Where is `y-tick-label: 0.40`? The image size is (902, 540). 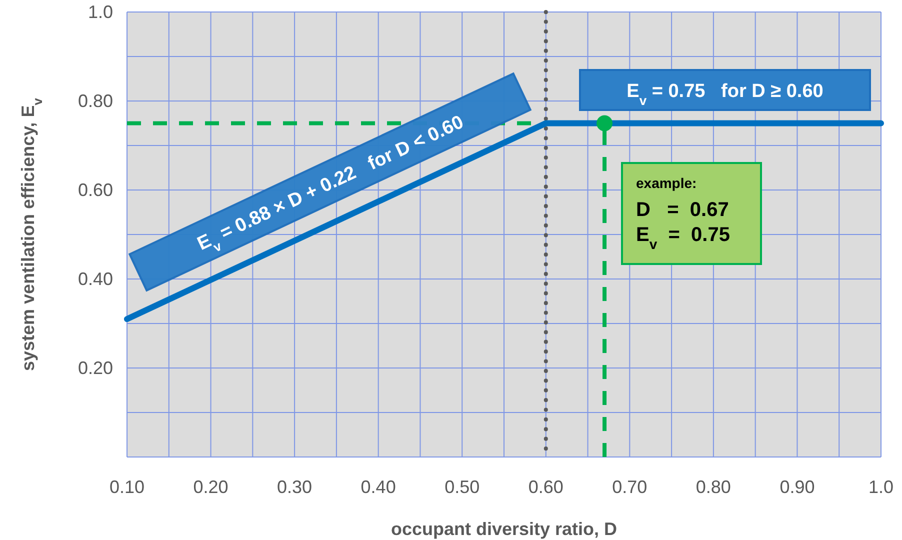 y-tick-label: 0.40 is located at coordinates (95, 279).